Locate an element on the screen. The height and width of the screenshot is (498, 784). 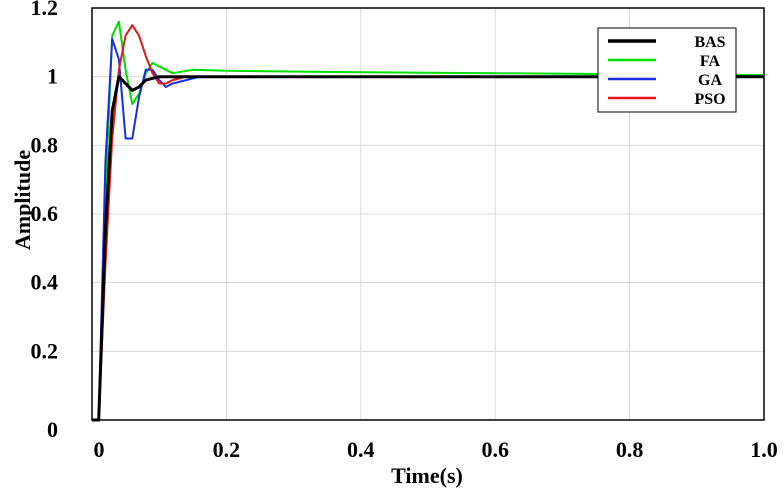
legend-label-bas: BAS is located at coordinates (709, 42).